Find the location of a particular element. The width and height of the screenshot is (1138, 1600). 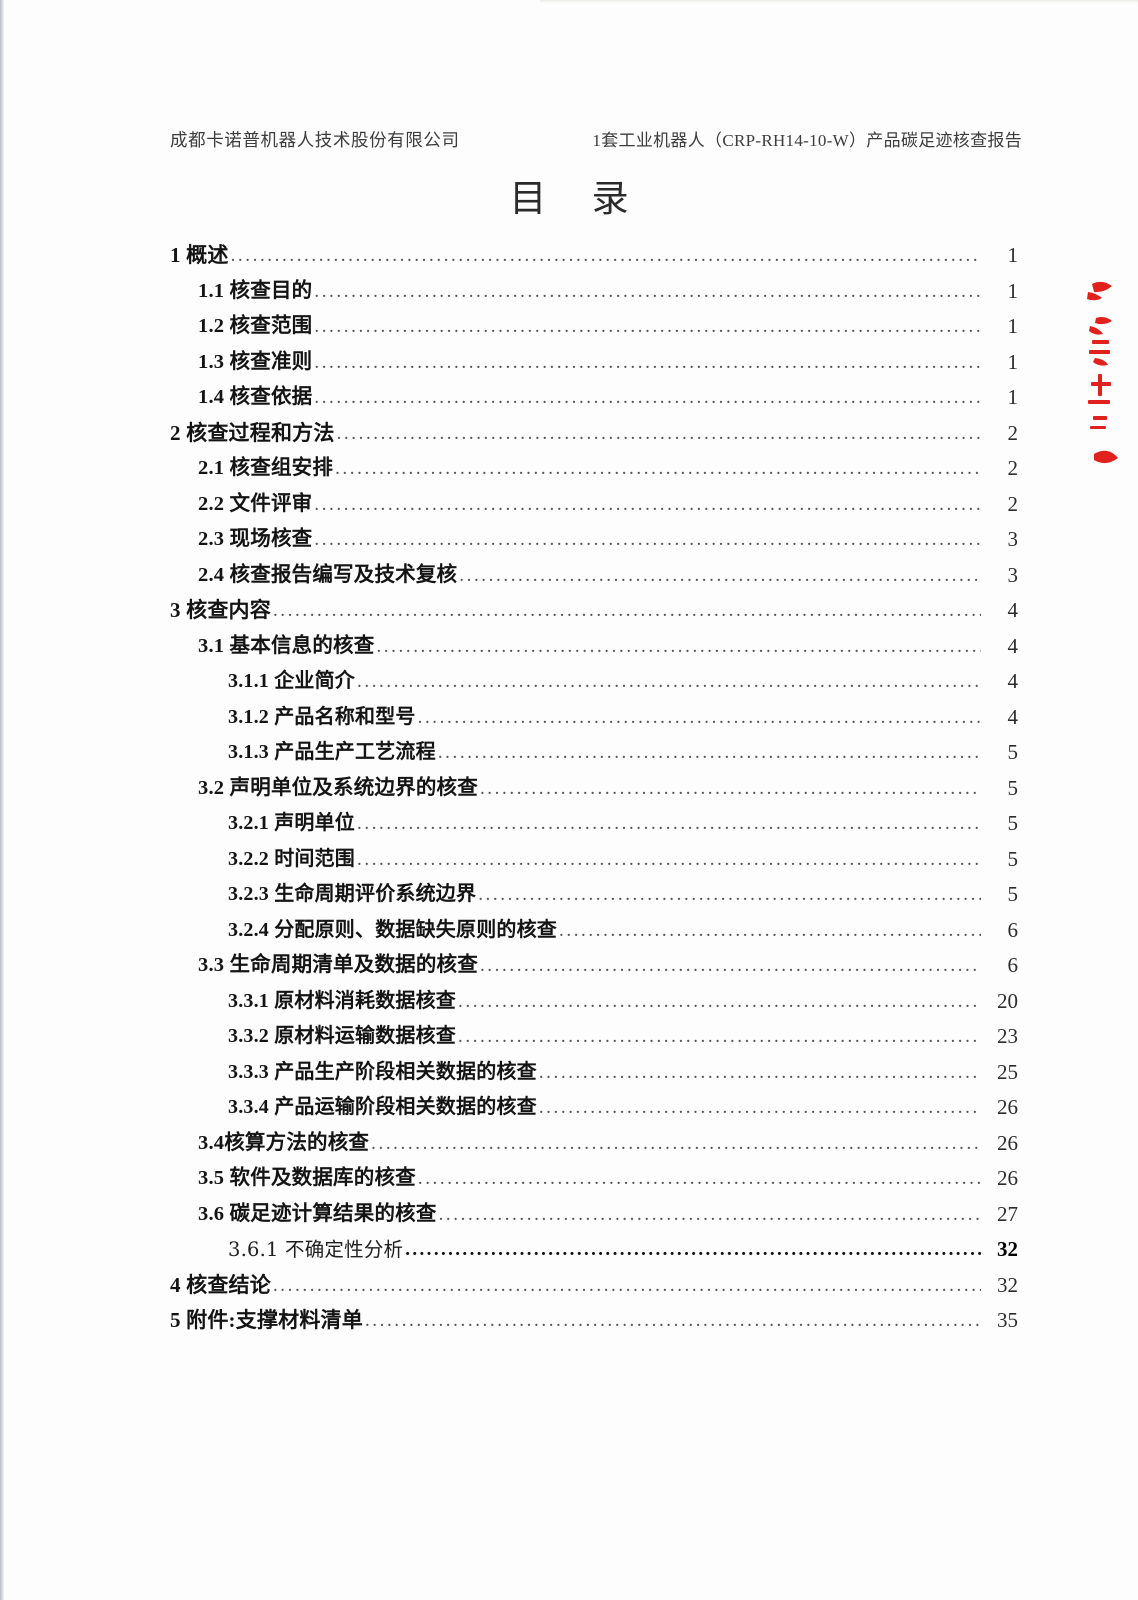

toc-entry-label: 3.2.1 声明单位 is located at coordinates (291, 823).